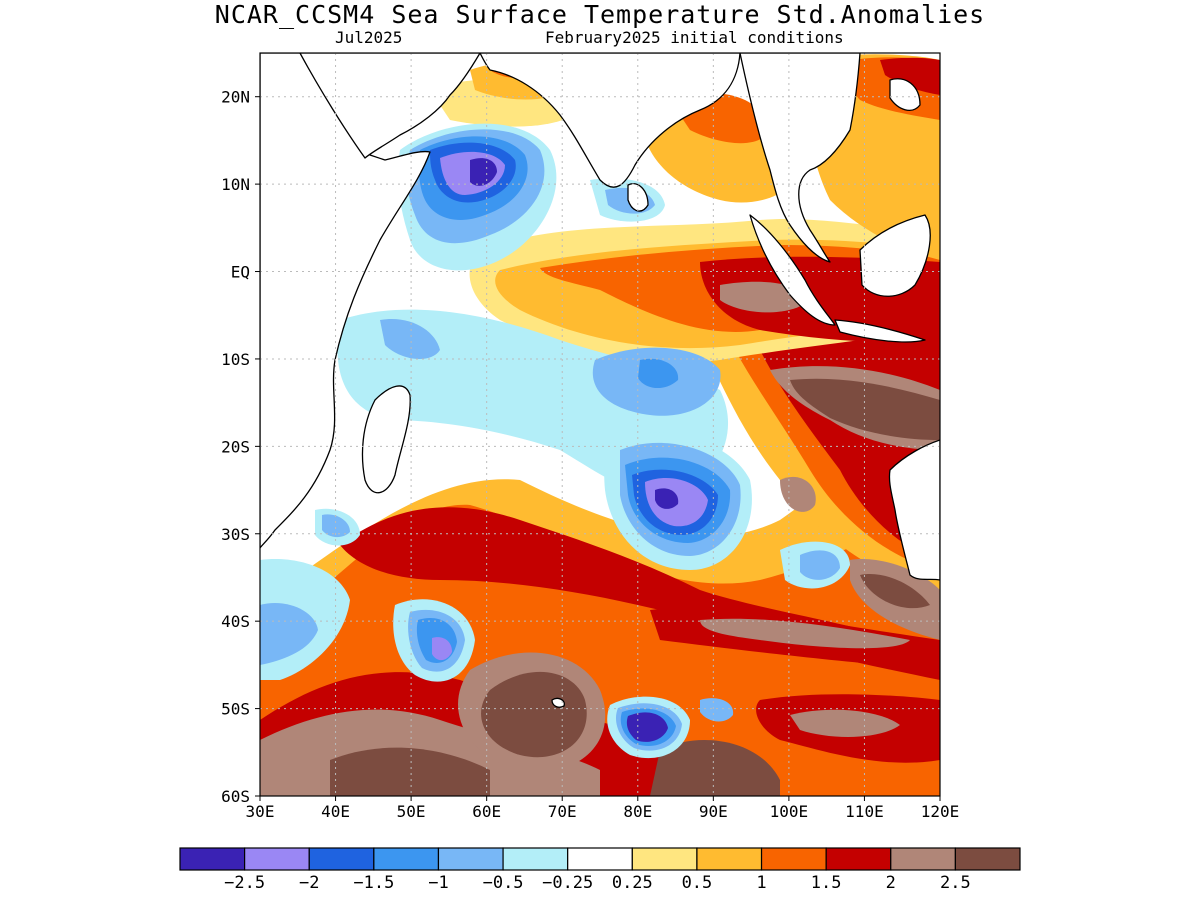  Describe the element at coordinates (373, 883) in the screenshot. I see `colorbar-level-label: −1.5` at that location.